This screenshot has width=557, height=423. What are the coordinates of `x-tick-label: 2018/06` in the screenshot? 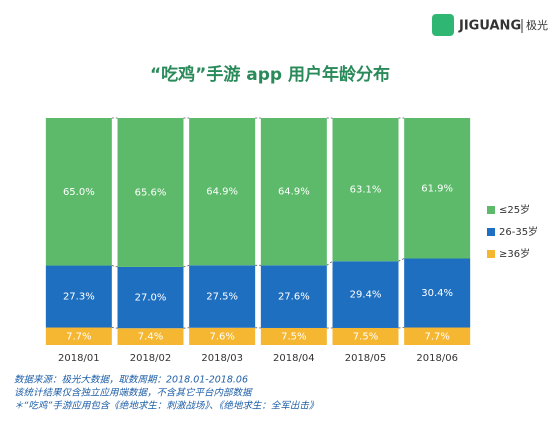 It's located at (437, 358).